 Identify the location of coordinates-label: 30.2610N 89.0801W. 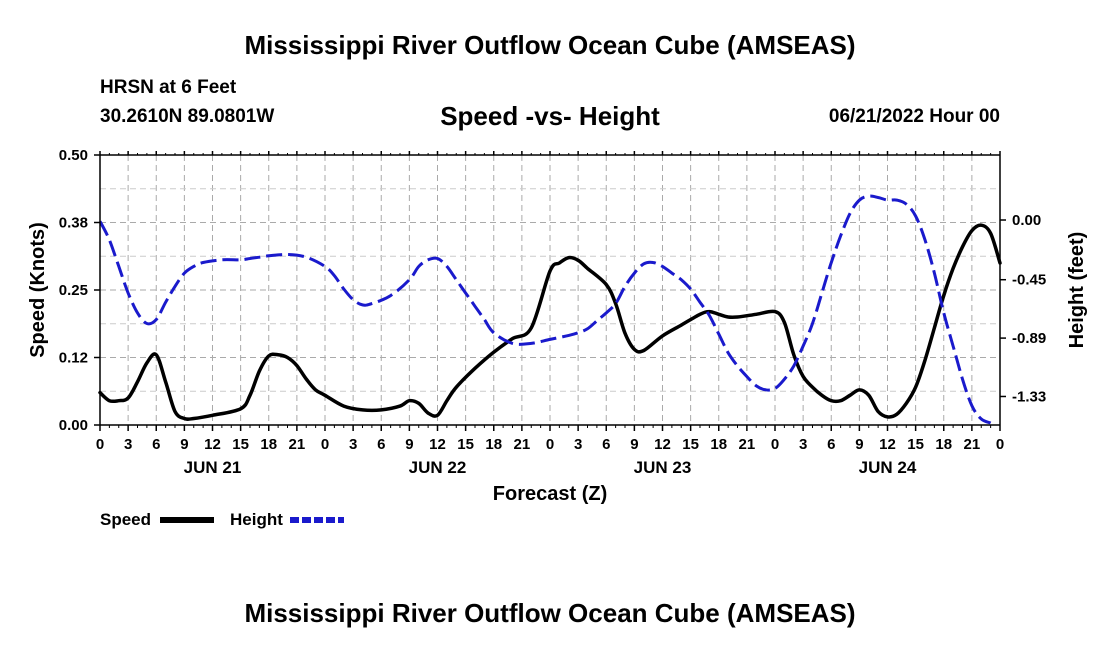
(187, 116).